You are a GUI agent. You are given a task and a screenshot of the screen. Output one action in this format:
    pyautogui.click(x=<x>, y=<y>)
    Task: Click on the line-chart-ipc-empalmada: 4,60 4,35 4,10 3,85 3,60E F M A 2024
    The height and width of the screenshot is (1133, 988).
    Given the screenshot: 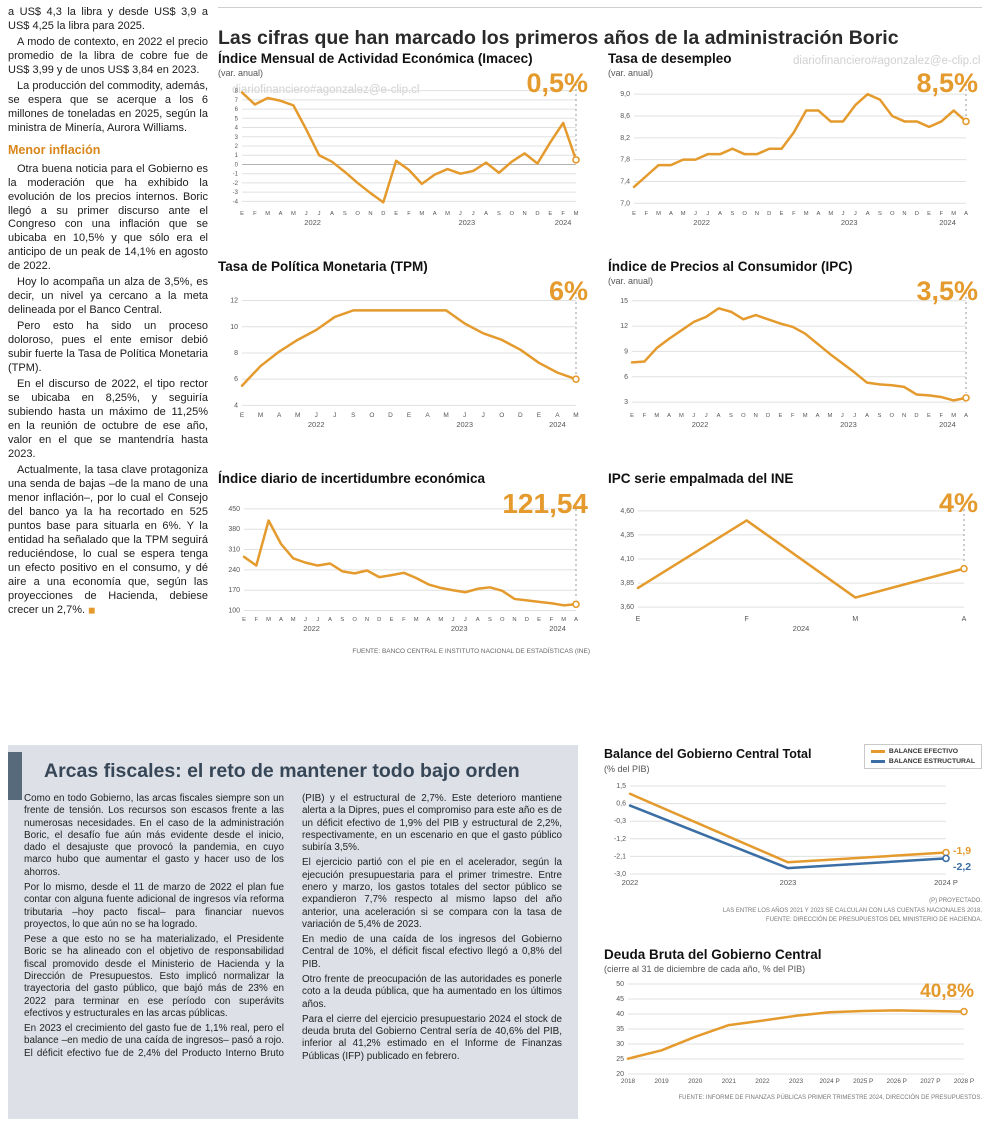 What is the action you would take?
    pyautogui.click(x=794, y=568)
    